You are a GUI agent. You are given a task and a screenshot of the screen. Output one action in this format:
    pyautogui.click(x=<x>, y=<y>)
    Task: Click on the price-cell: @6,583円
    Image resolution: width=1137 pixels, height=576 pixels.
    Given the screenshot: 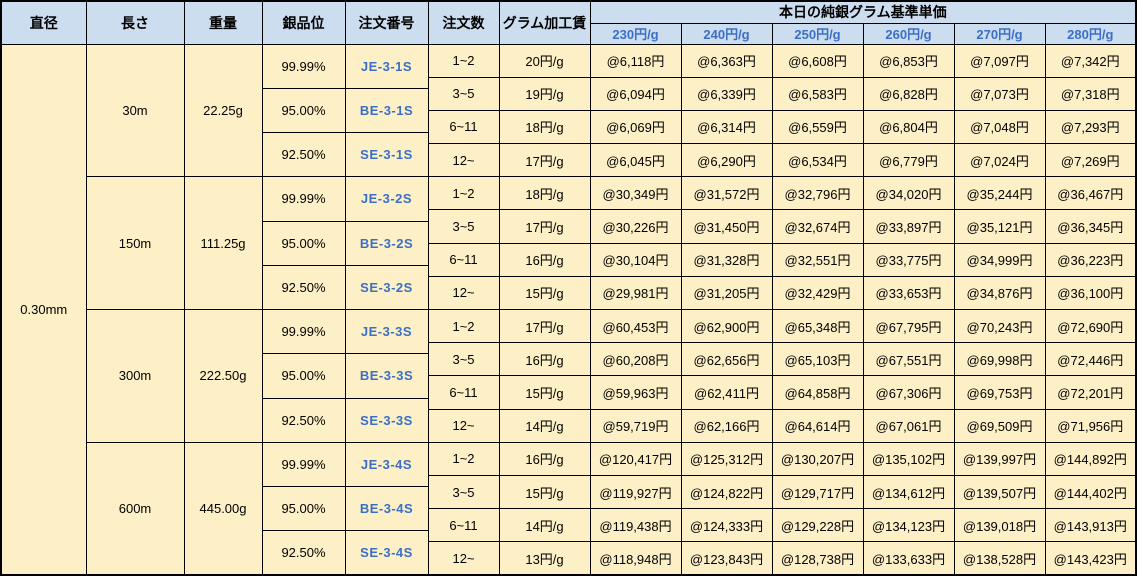 What is the action you would take?
    pyautogui.click(x=817, y=93)
    